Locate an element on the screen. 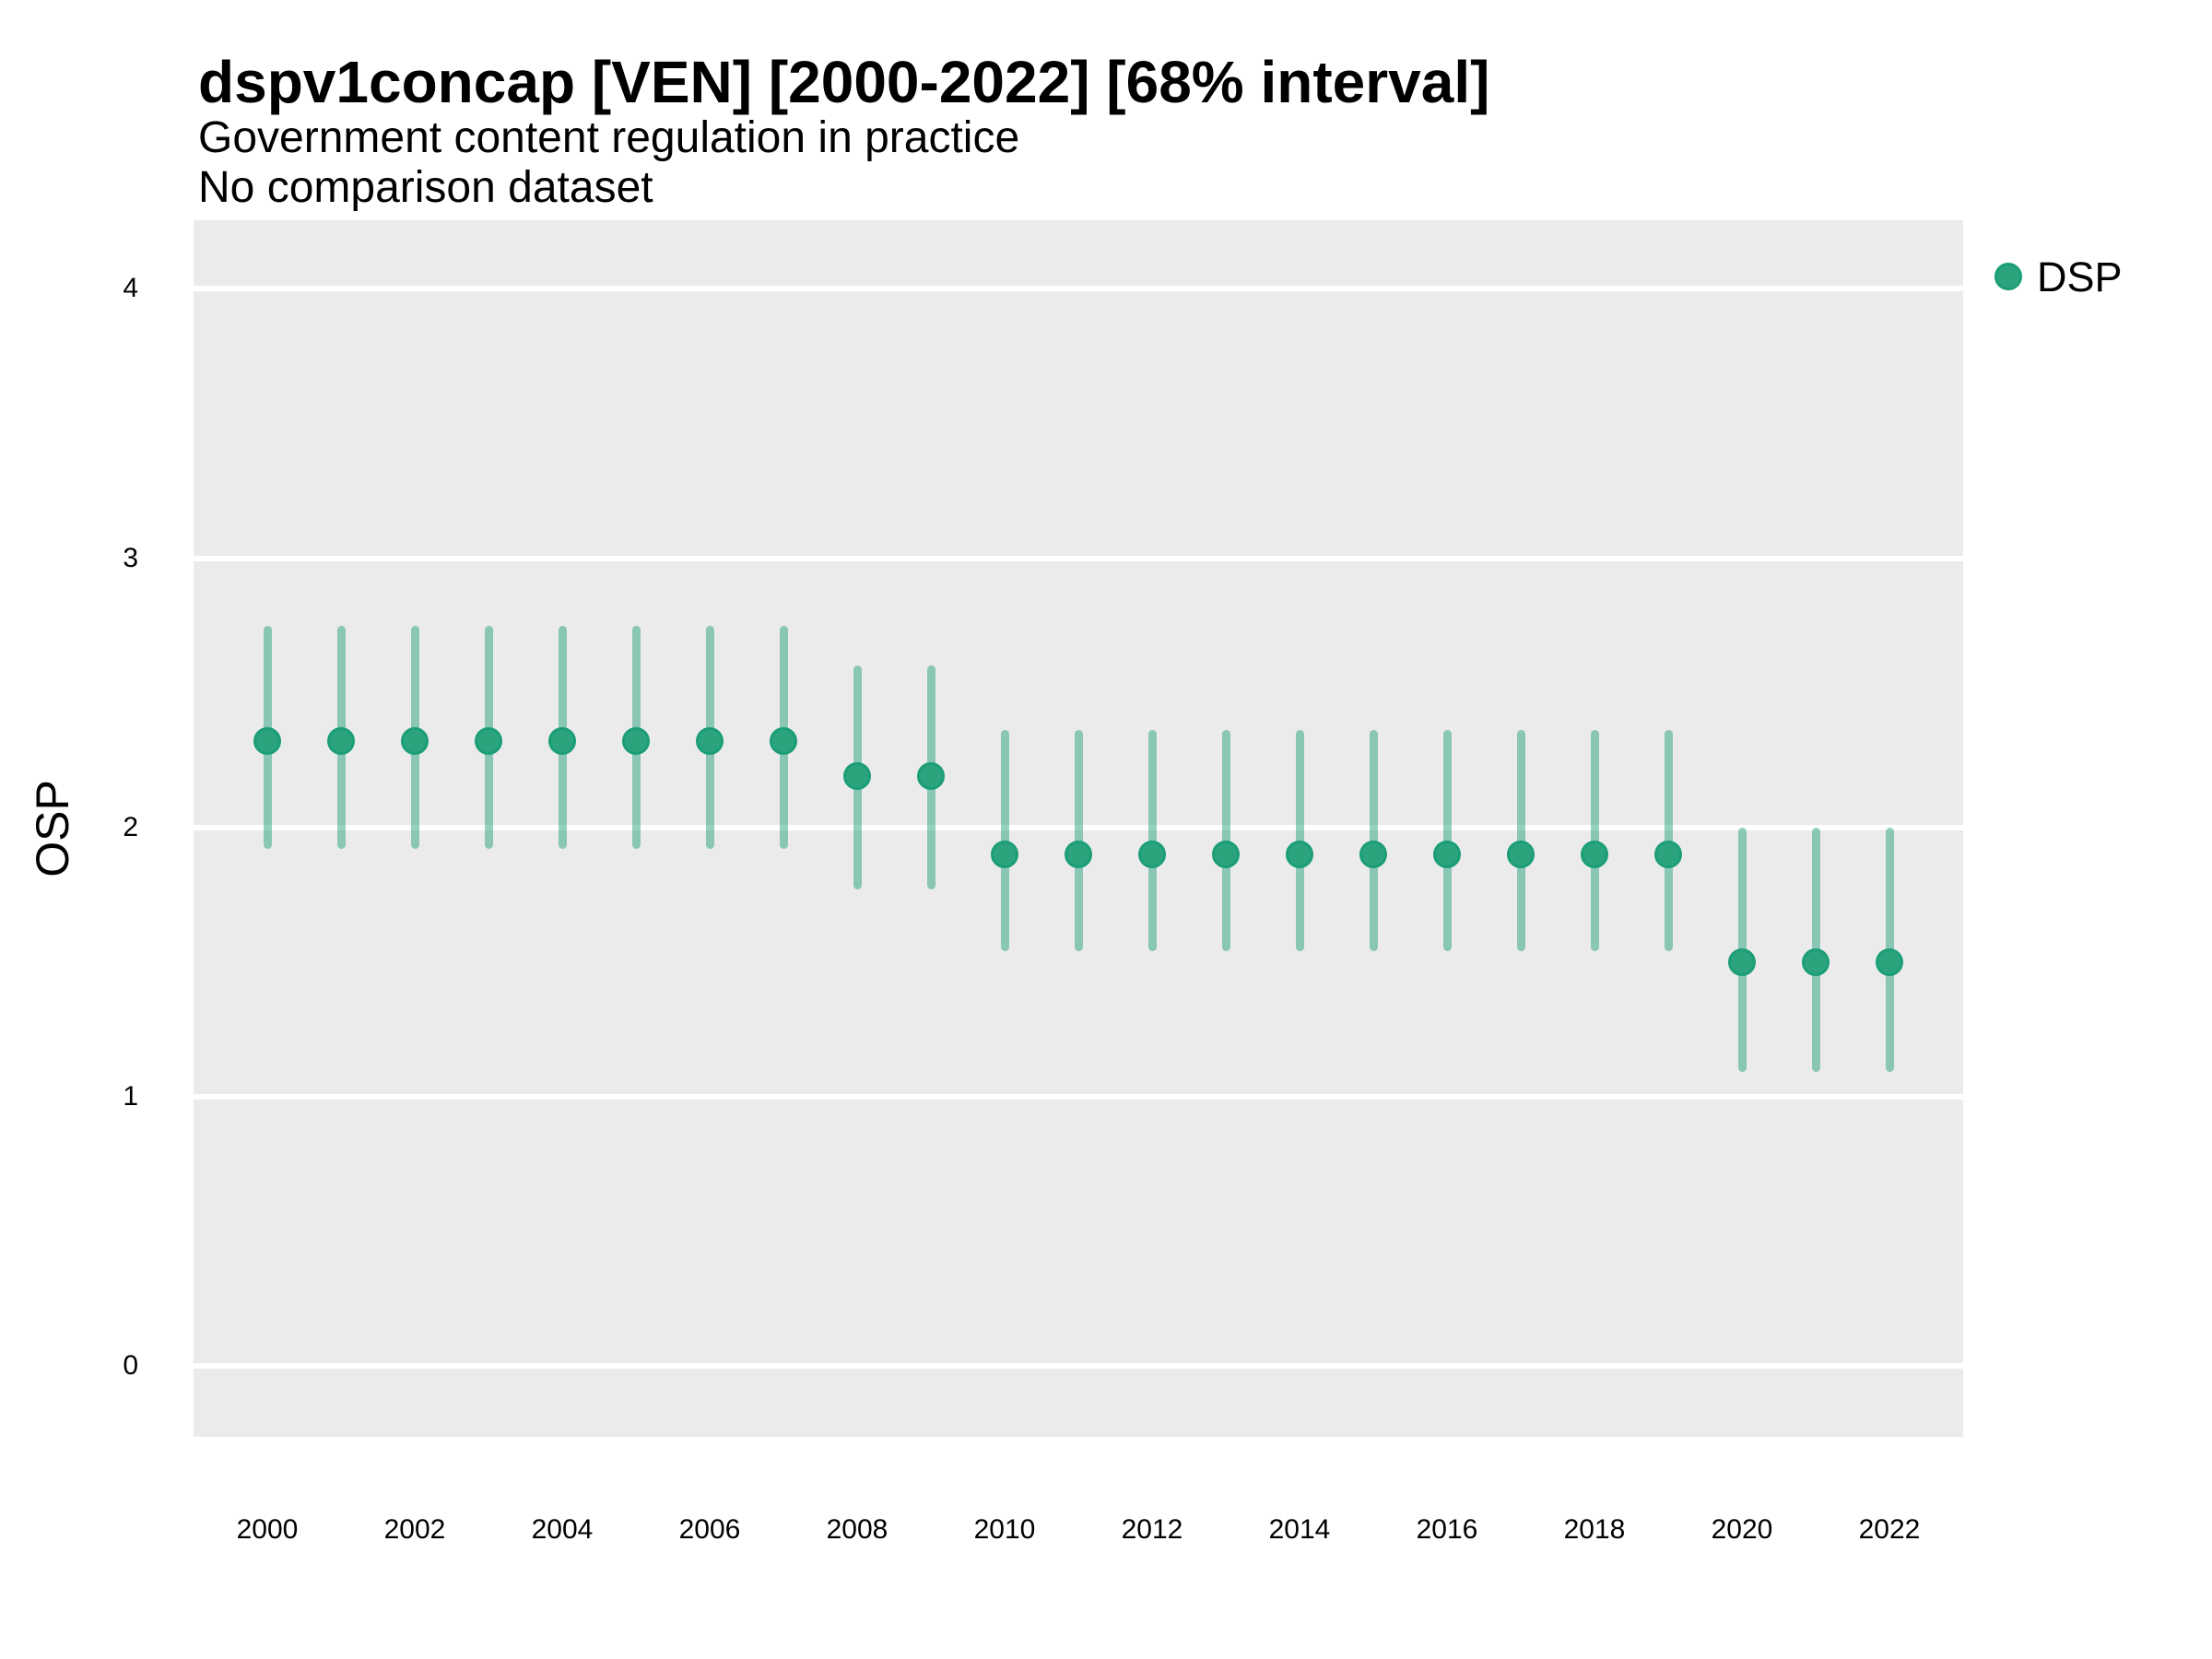 This screenshot has height=1659, width=2212. x-tick-label-2022: 2022 is located at coordinates (1889, 1529).